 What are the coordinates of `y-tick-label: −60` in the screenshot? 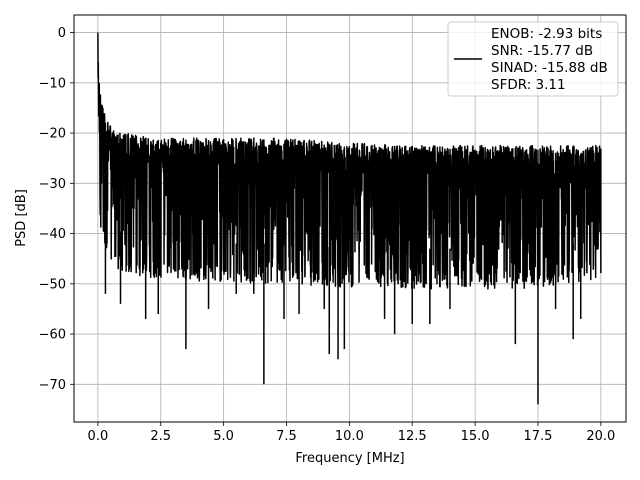 It's located at (52, 335).